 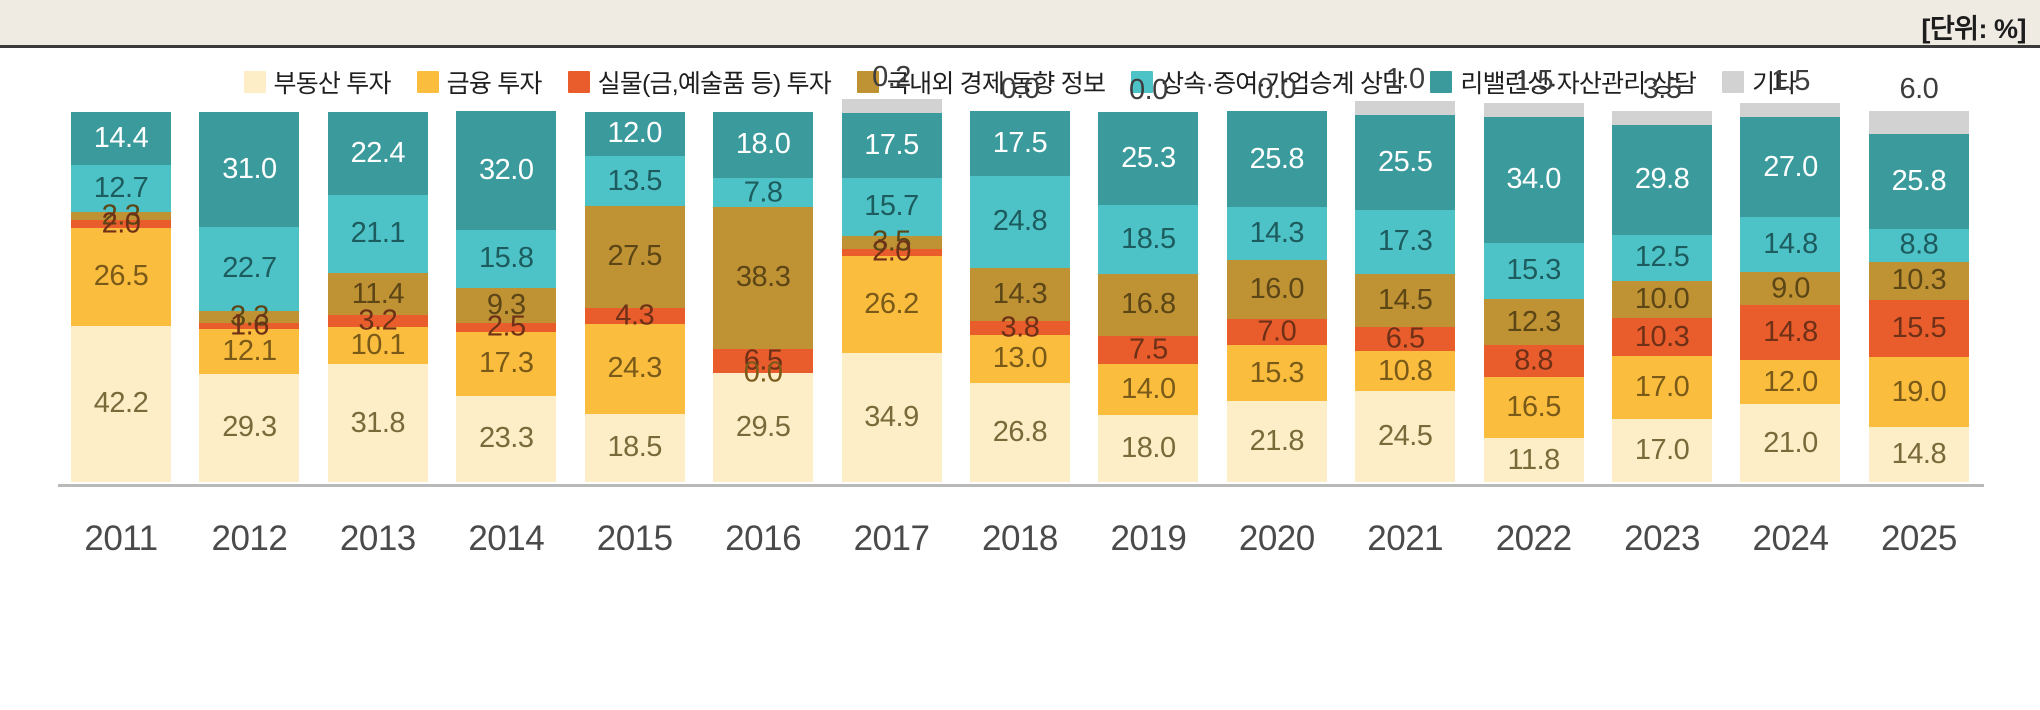 What do you see at coordinates (891, 304) in the screenshot?
I see `bar-segment: 26.2` at bounding box center [891, 304].